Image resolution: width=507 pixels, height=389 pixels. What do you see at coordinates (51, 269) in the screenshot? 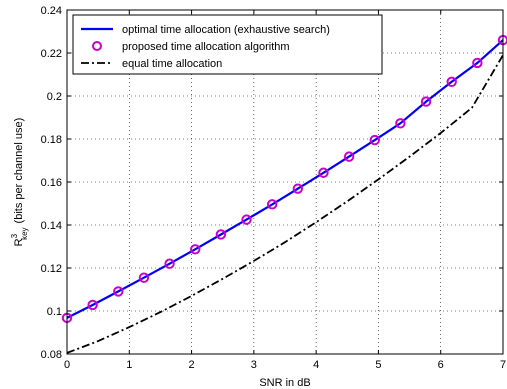
I see `y-tick-label: 0.12` at bounding box center [51, 269].